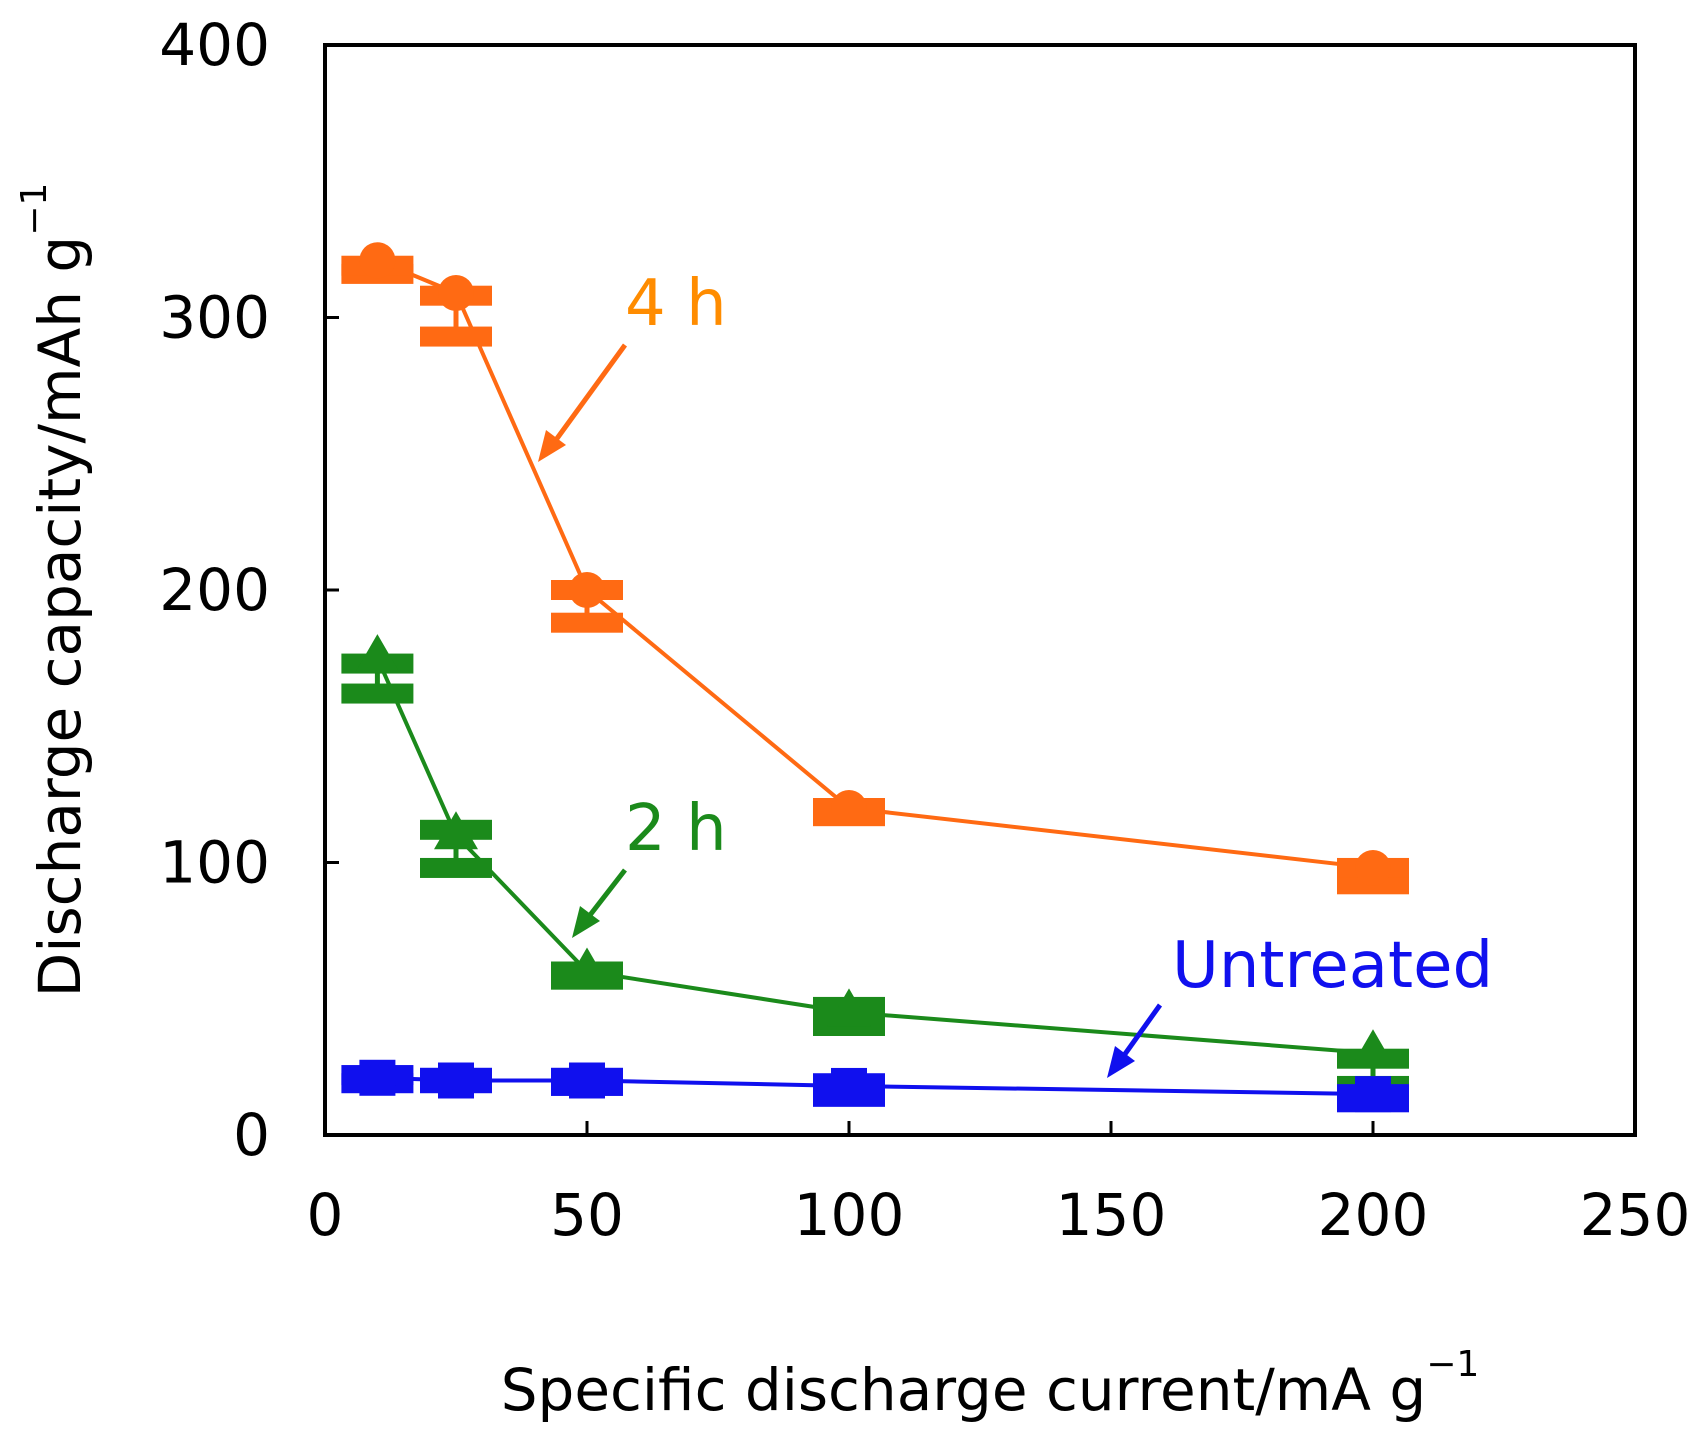 The width and height of the screenshot is (1695, 1435). I want to click on y-tick-label-400: 400, so click(214, 45).